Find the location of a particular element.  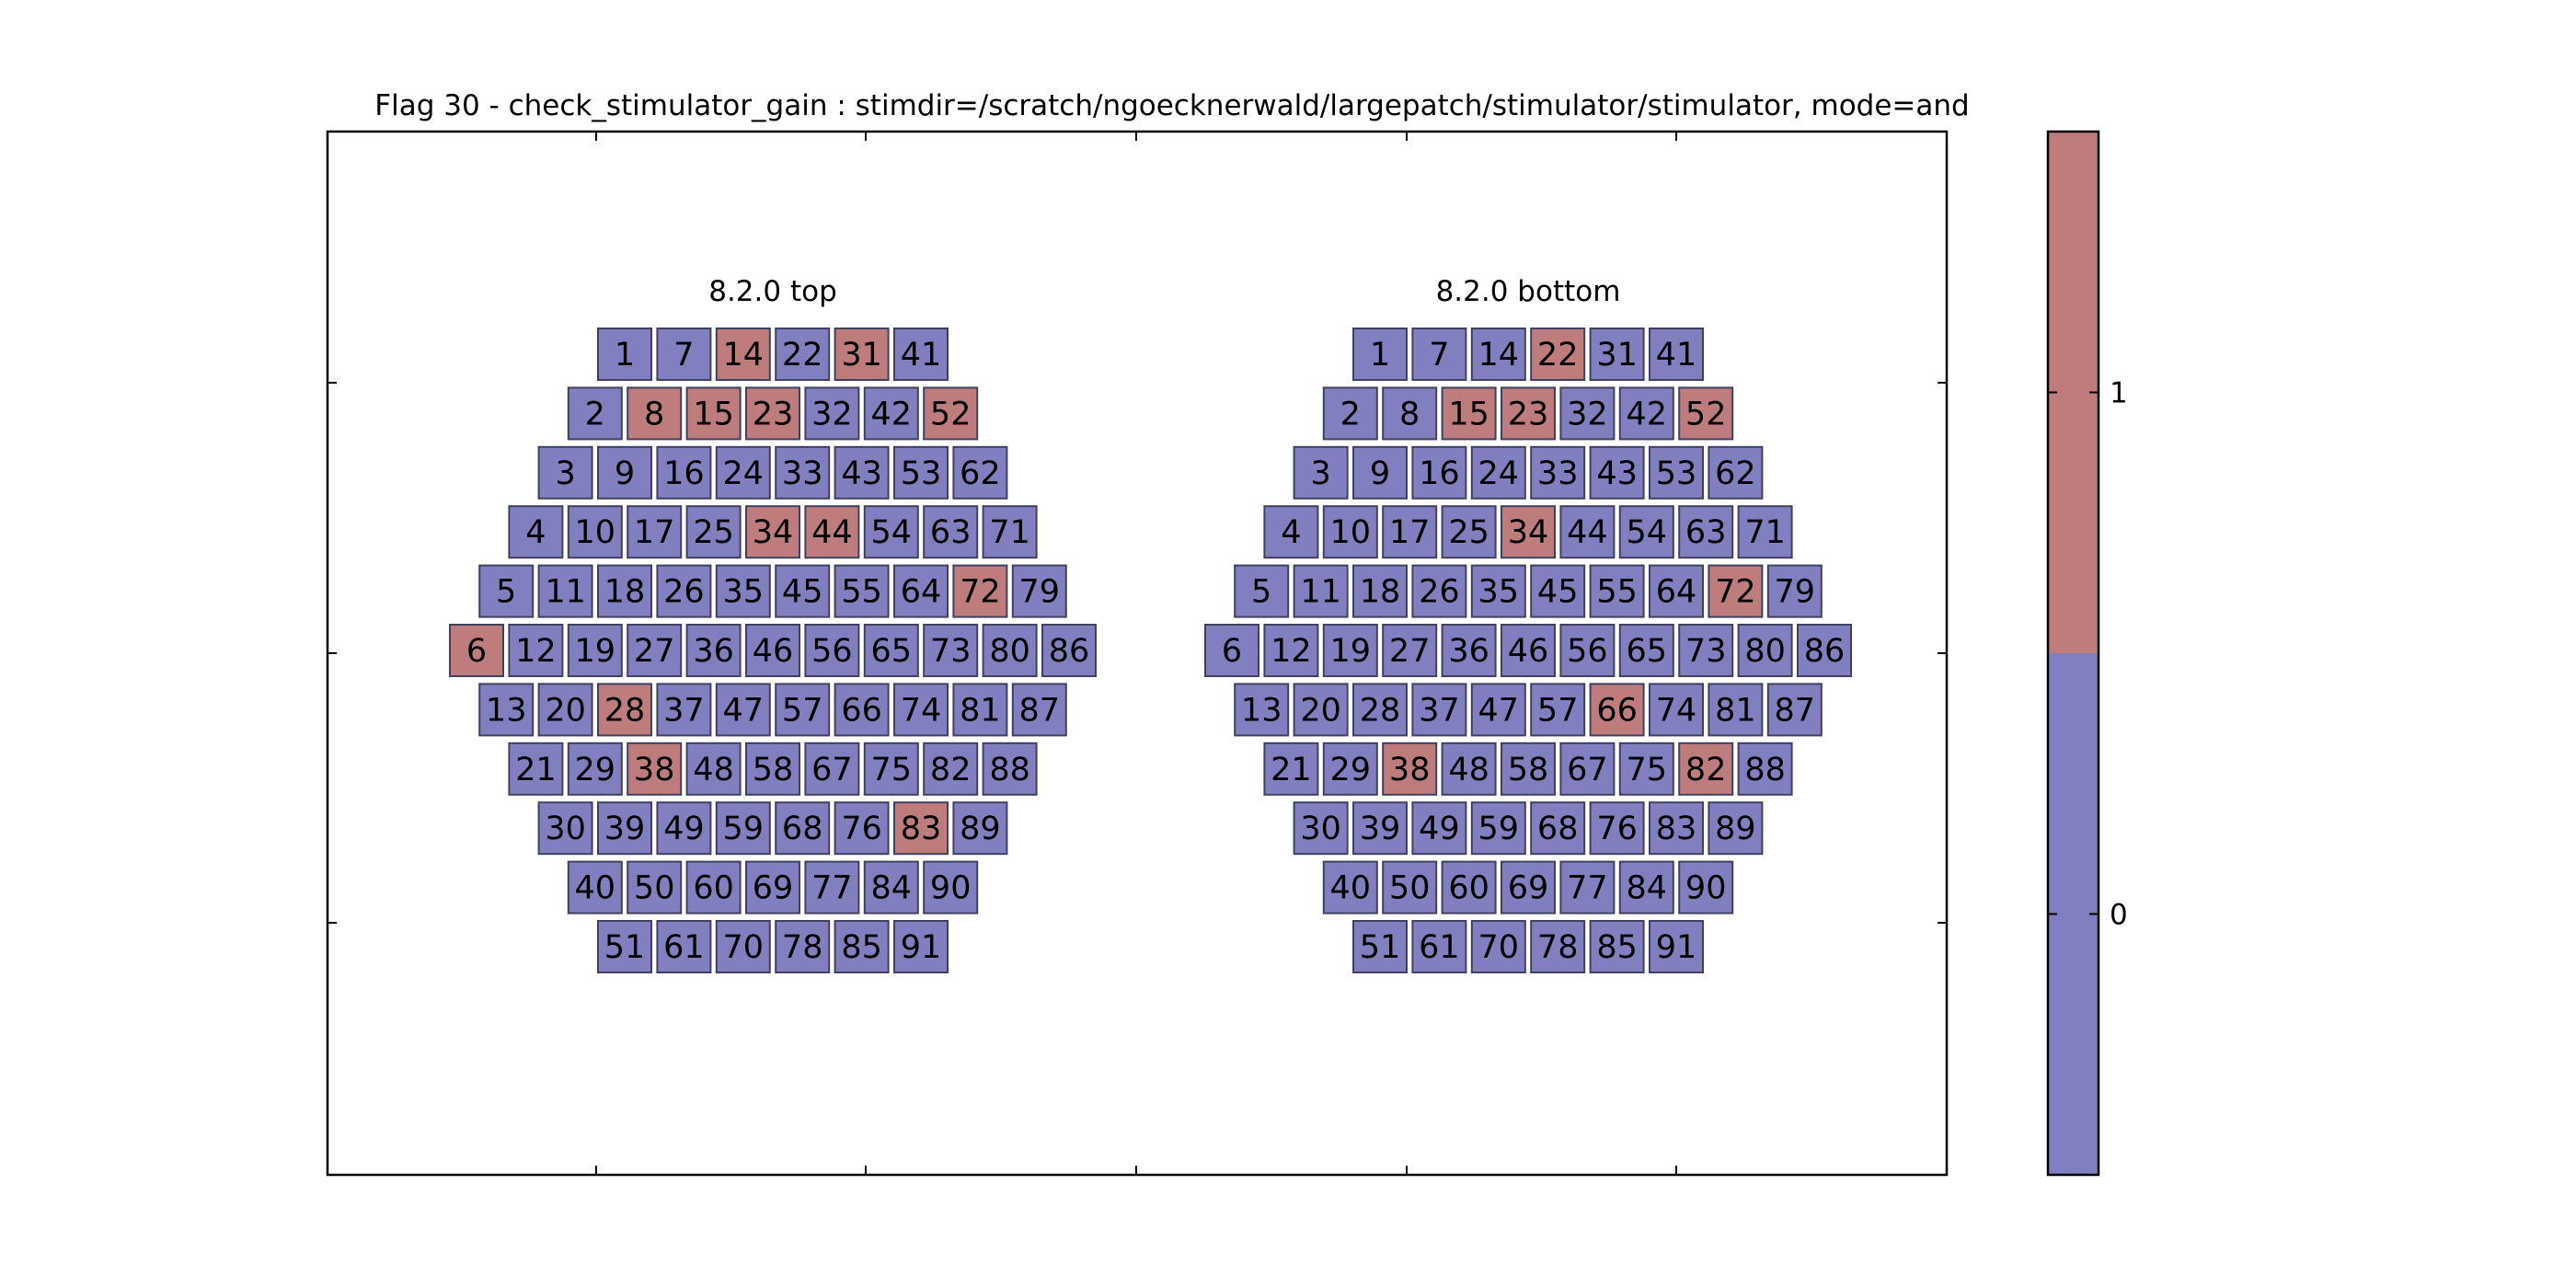

pixel-label: 25 is located at coordinates (713, 532).